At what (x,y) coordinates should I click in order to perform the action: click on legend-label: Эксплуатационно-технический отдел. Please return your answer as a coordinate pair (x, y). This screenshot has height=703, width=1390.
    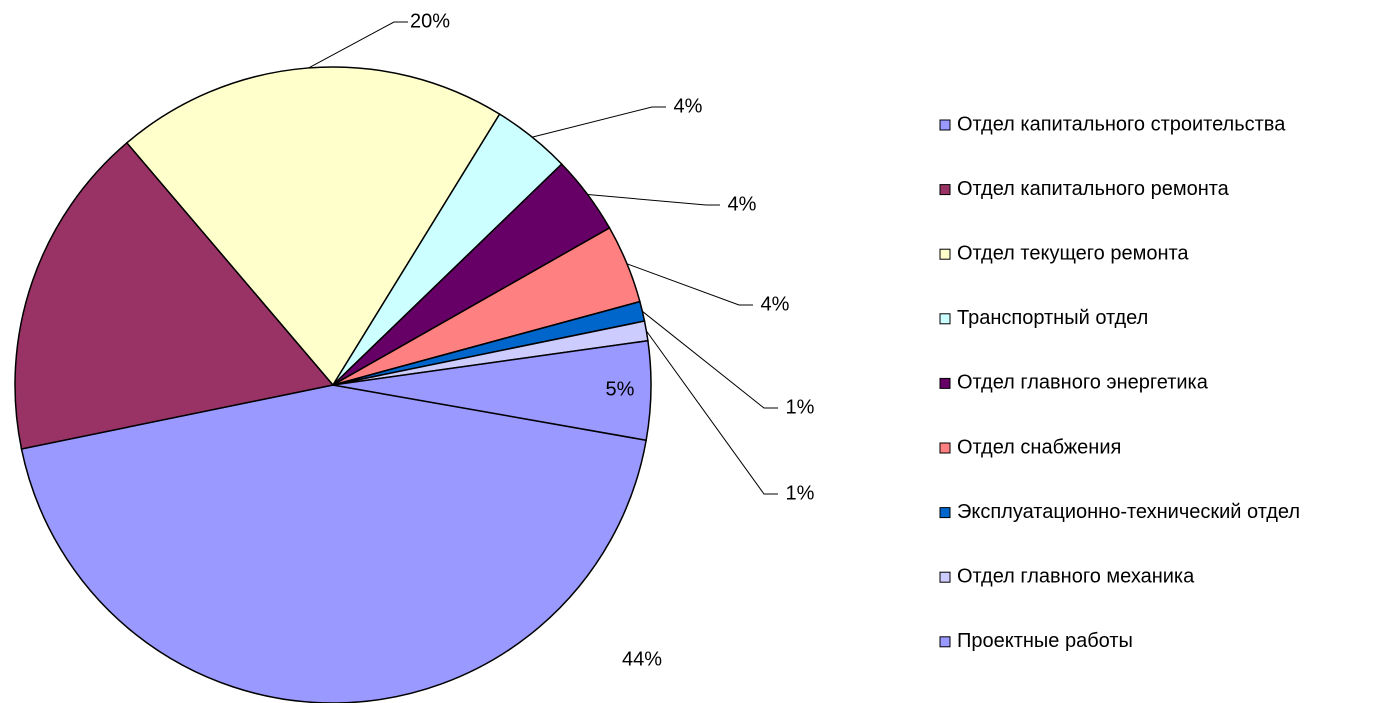
    Looking at the image, I should click on (1128, 512).